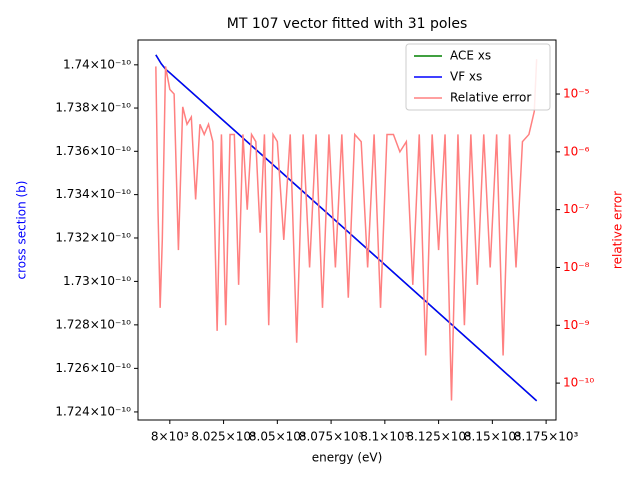  I want to click on legend-label: VF xs, so click(466, 77).